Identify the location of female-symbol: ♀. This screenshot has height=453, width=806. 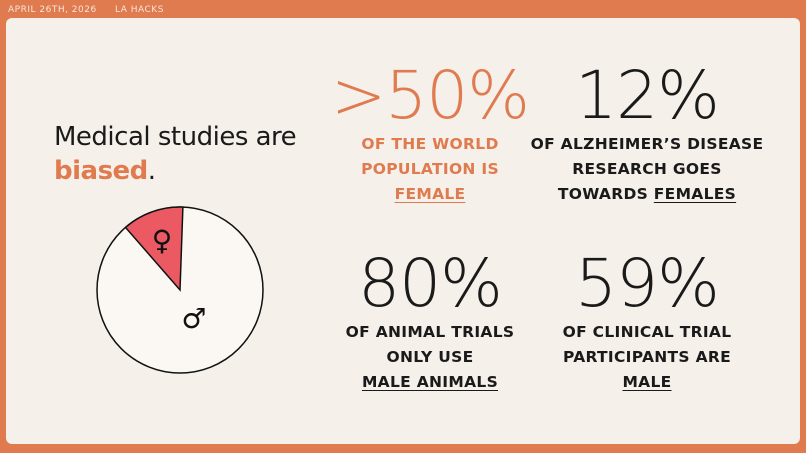
(162, 240).